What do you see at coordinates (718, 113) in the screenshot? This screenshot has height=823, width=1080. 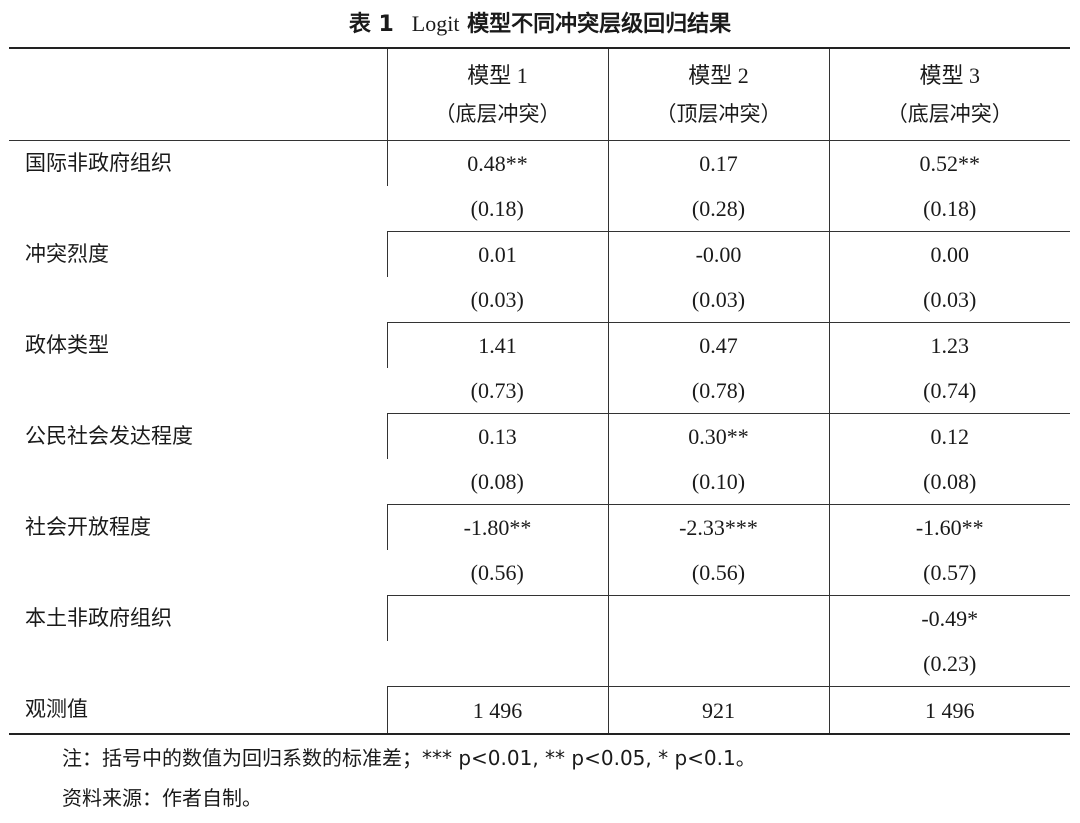 I see `model-2-sub: （顶层冲突）` at bounding box center [718, 113].